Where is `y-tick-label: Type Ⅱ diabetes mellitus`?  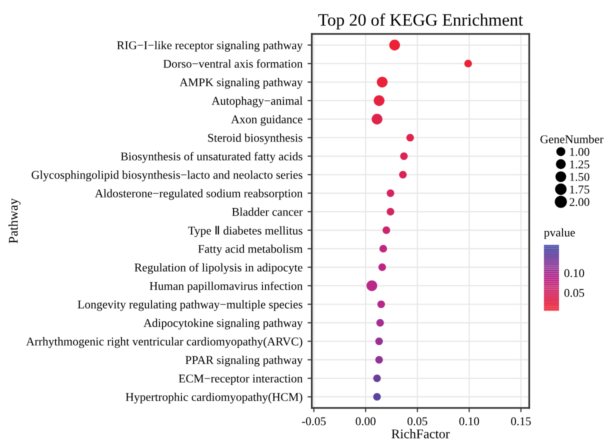 y-tick-label: Type Ⅱ diabetes mellitus is located at coordinates (245, 232).